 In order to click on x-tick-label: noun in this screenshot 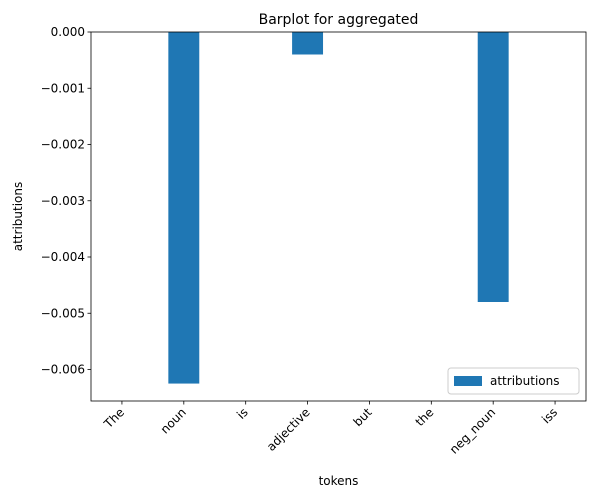, I will do `click(173, 420)`.